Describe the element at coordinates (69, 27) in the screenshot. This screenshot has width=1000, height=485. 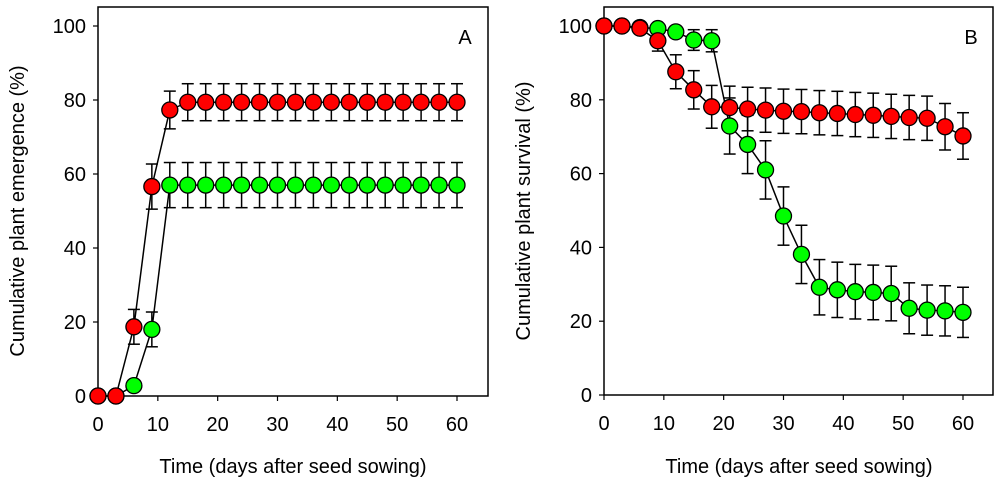
I see `y-tick-label: 100` at that location.